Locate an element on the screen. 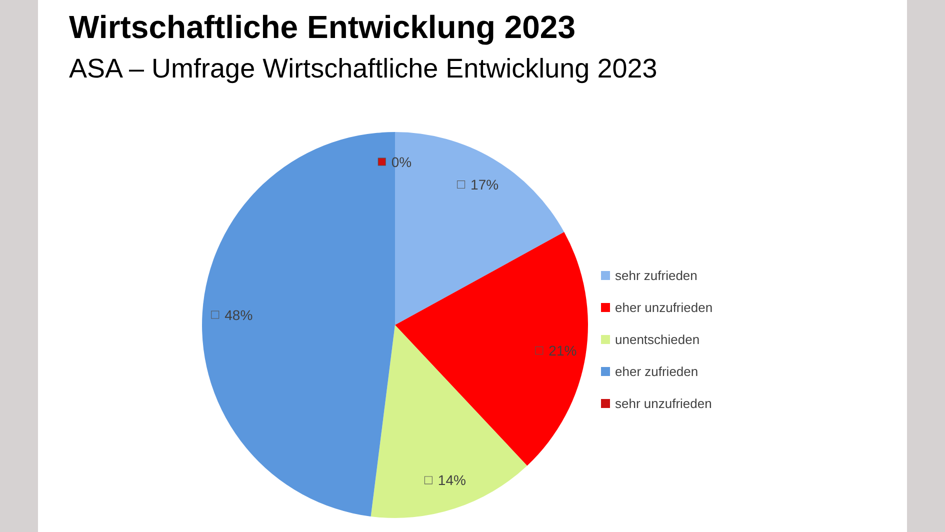 The width and height of the screenshot is (945, 532). text: 0% is located at coordinates (401, 162).